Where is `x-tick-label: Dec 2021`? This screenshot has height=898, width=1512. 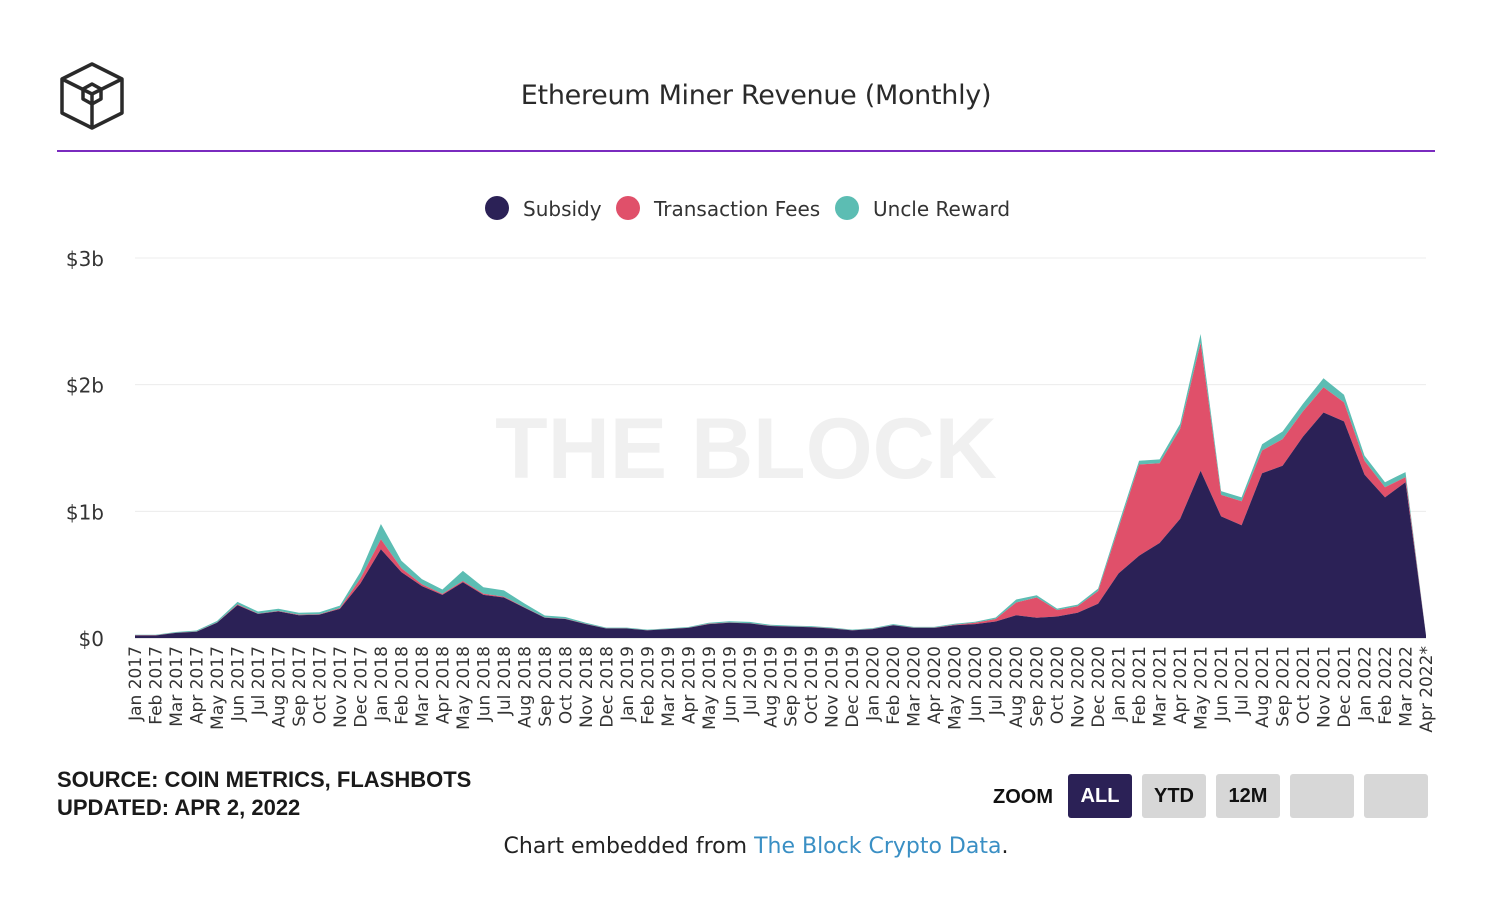 x-tick-label: Dec 2021 is located at coordinates (1345, 687).